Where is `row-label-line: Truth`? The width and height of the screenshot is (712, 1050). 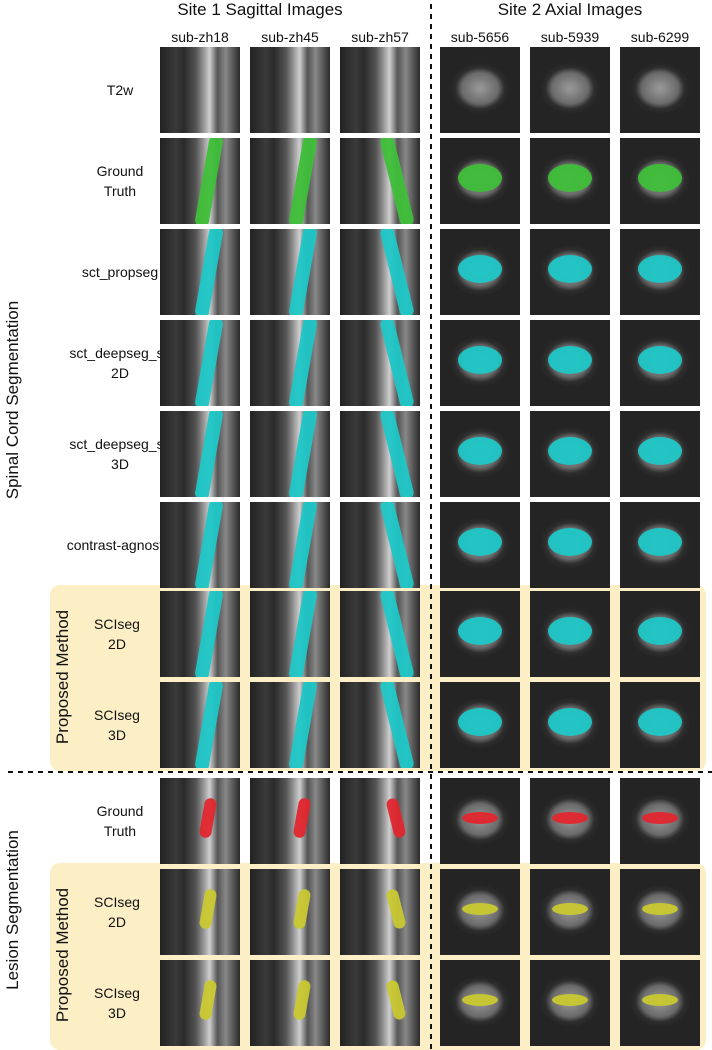 row-label-line: Truth is located at coordinates (120, 831).